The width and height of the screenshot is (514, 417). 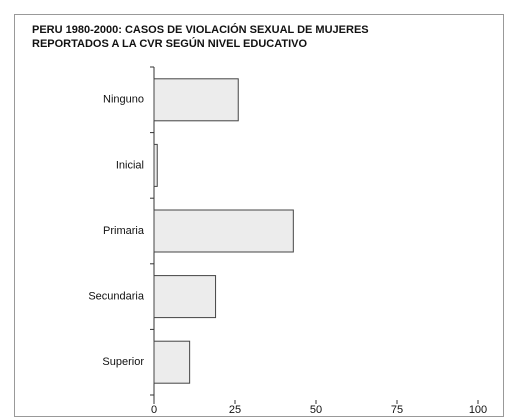 I want to click on y-tick-label: Secundaria, so click(x=116, y=297).